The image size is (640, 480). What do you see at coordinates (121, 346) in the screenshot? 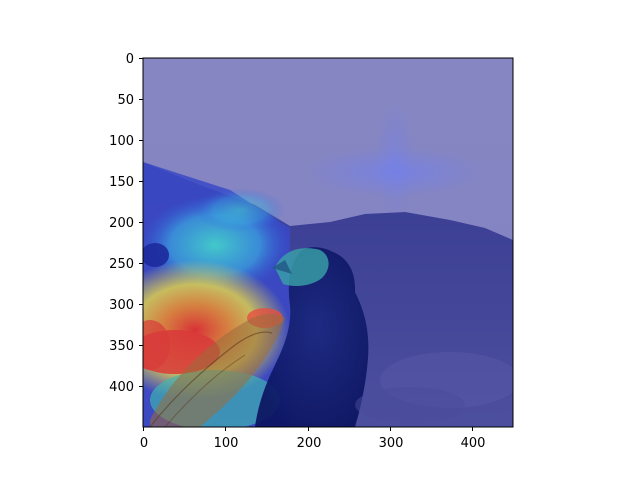
I see `y-tick-label: 350` at bounding box center [121, 346].